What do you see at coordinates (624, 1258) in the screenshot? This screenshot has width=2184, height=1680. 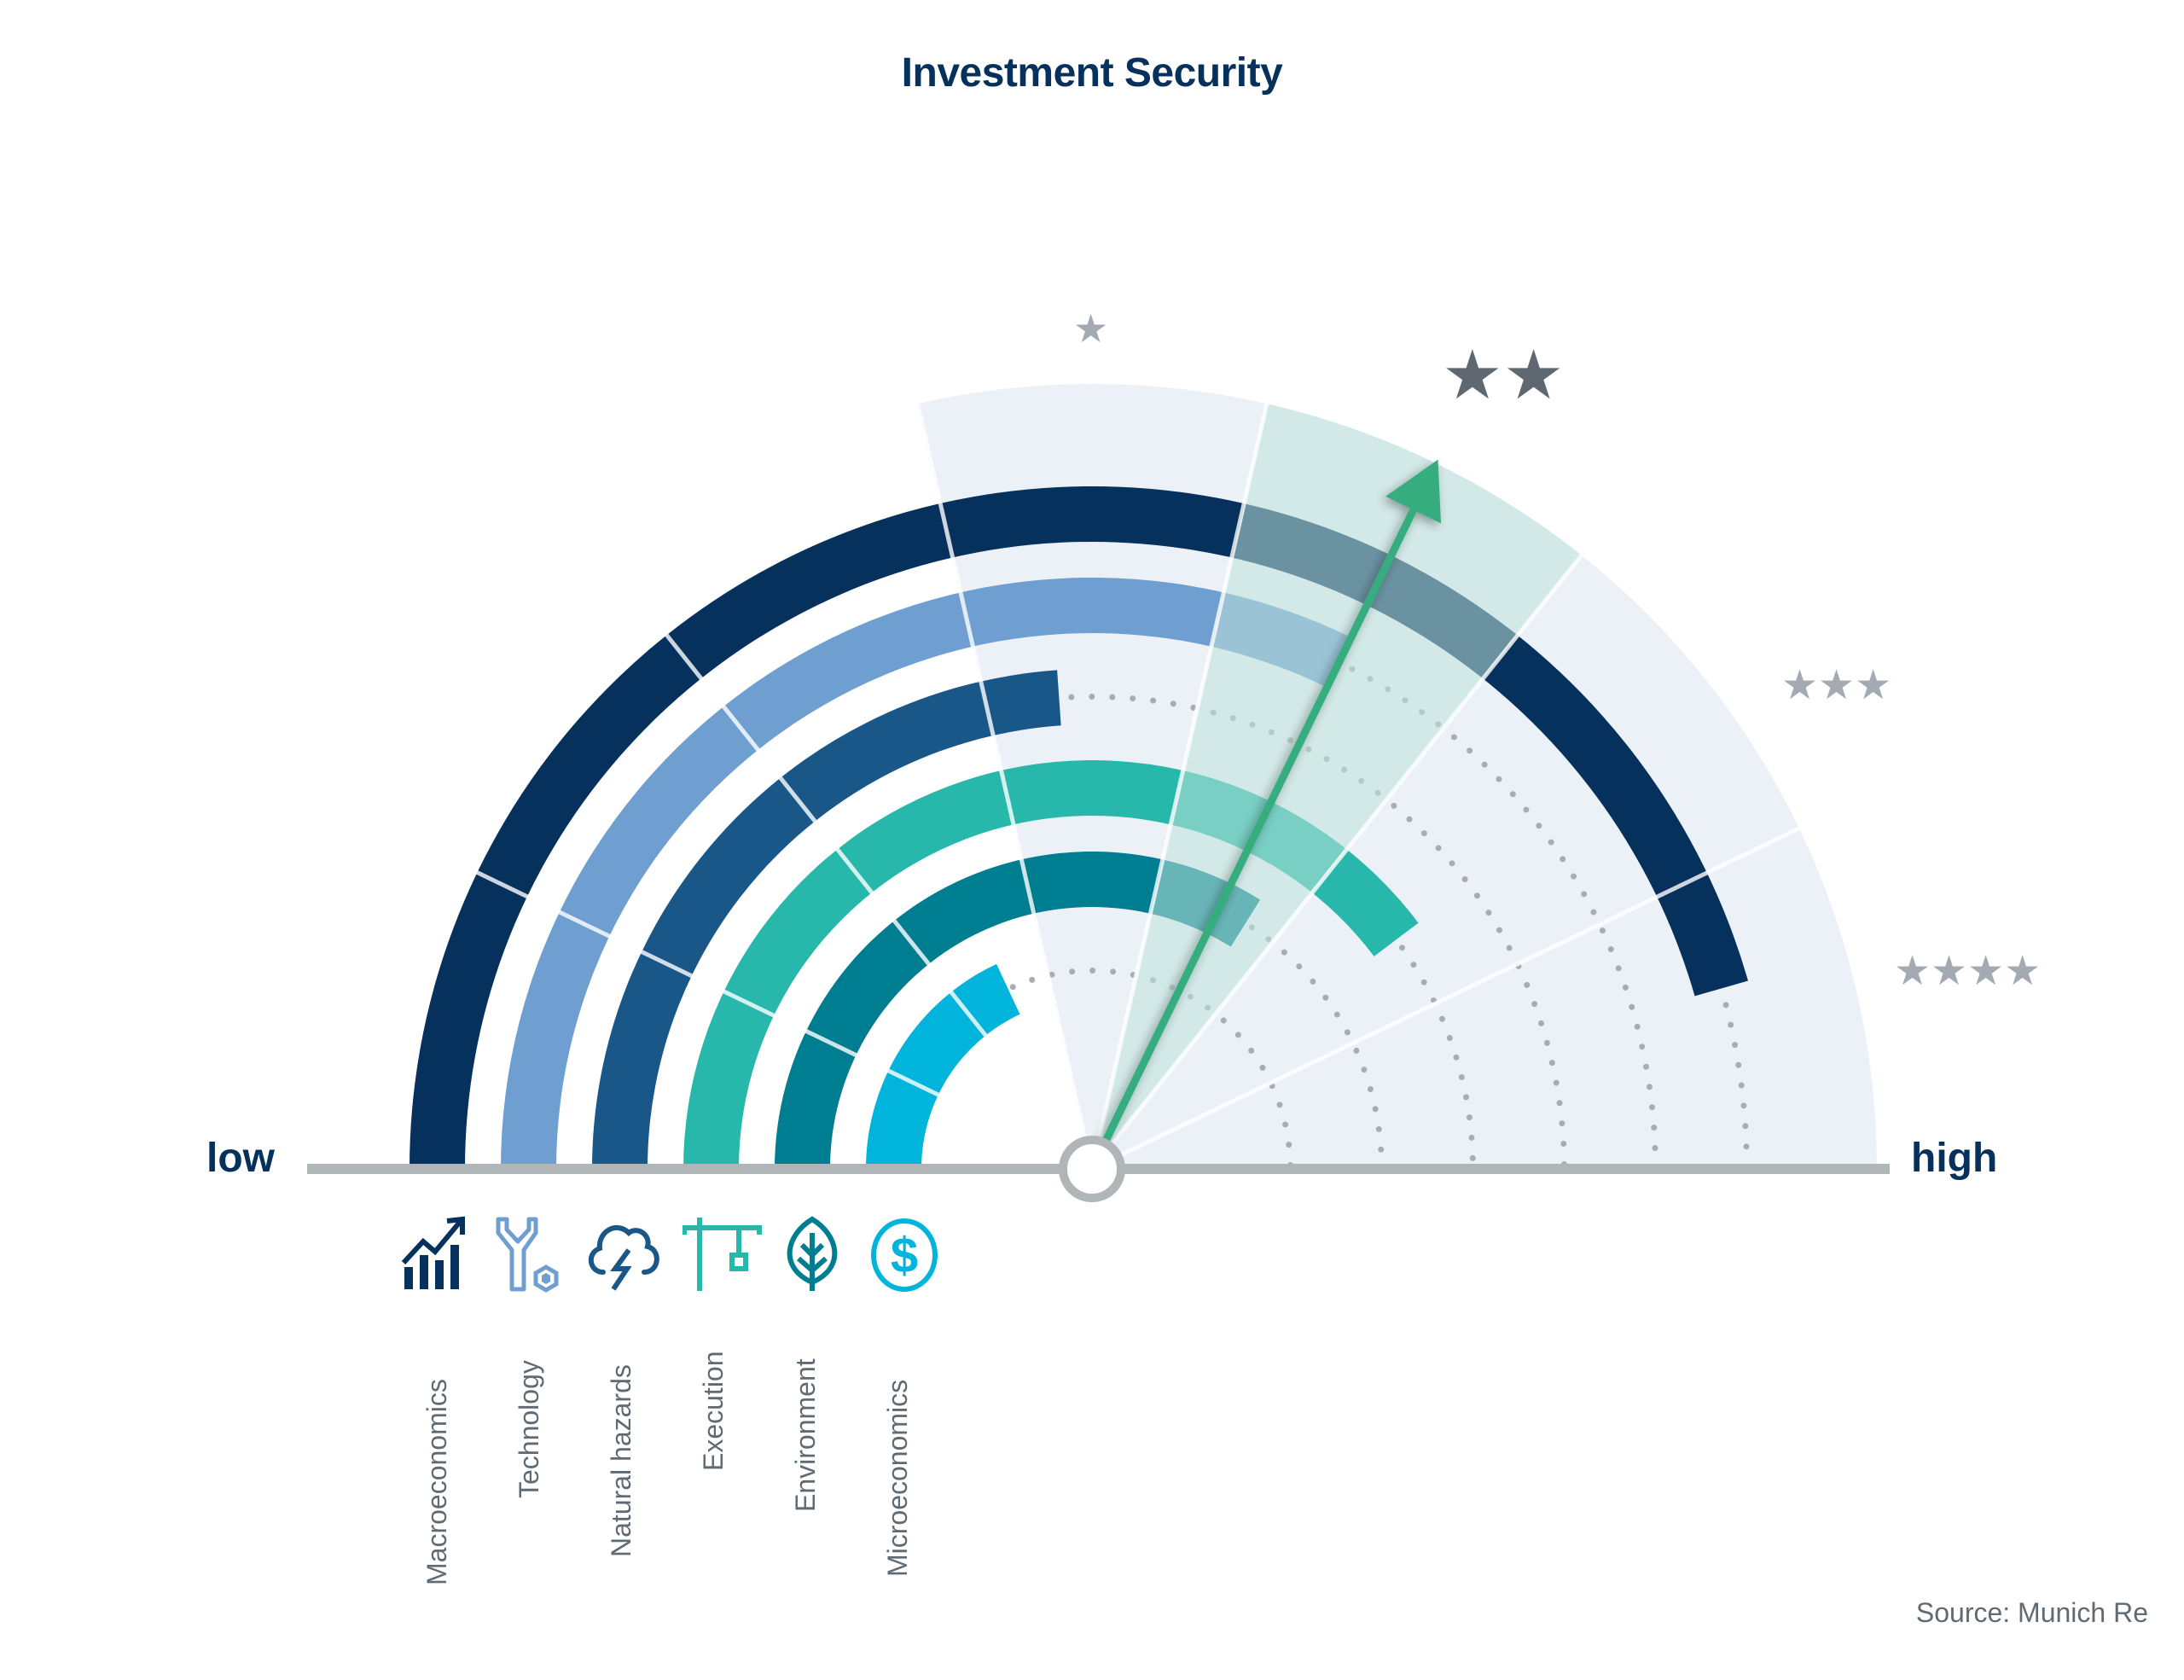 I see `storm-cloud-icon` at bounding box center [624, 1258].